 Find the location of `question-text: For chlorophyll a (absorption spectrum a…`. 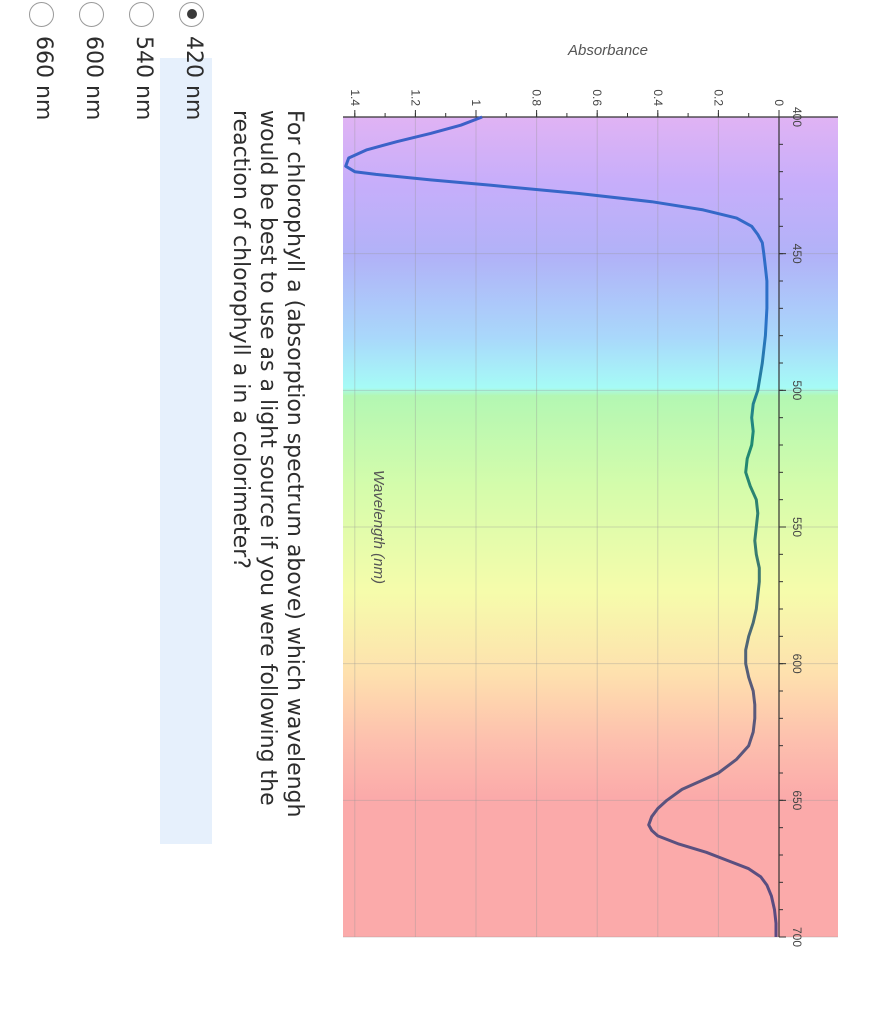

question-text: For chlorophyll a (absorption spectrum a… is located at coordinates (267, 464).